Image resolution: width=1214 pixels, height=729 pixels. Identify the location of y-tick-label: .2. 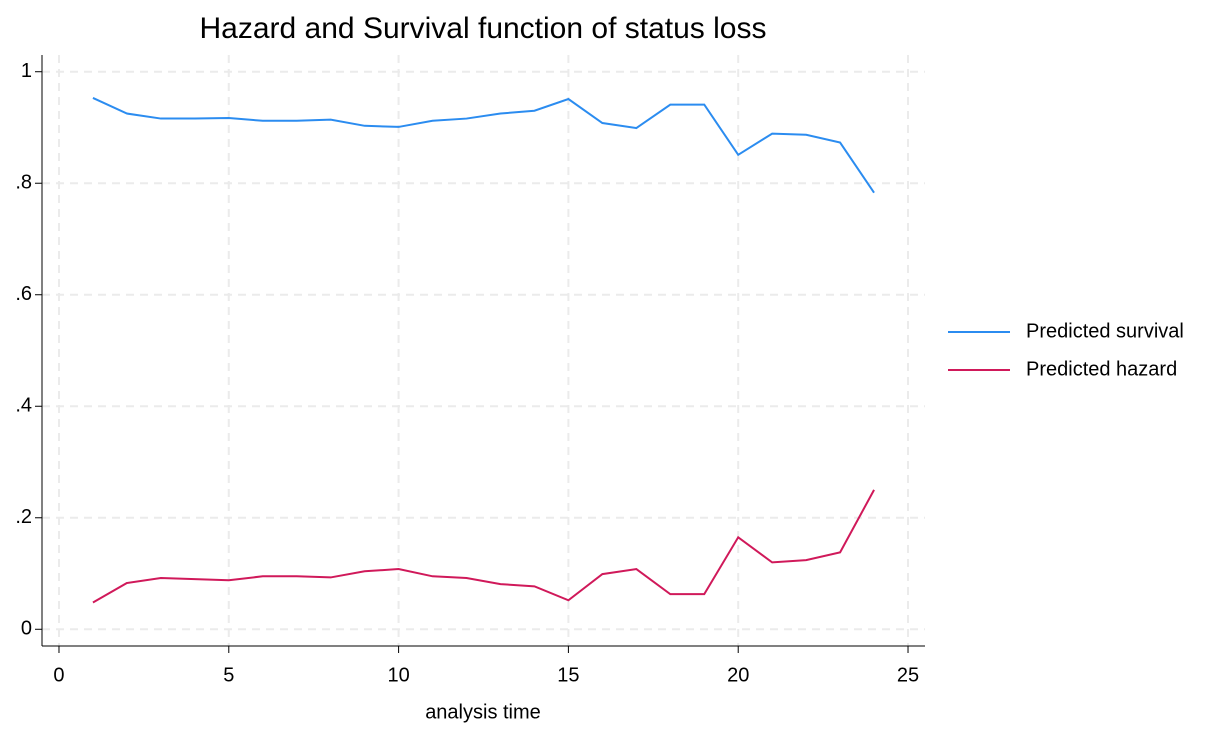
(23, 517).